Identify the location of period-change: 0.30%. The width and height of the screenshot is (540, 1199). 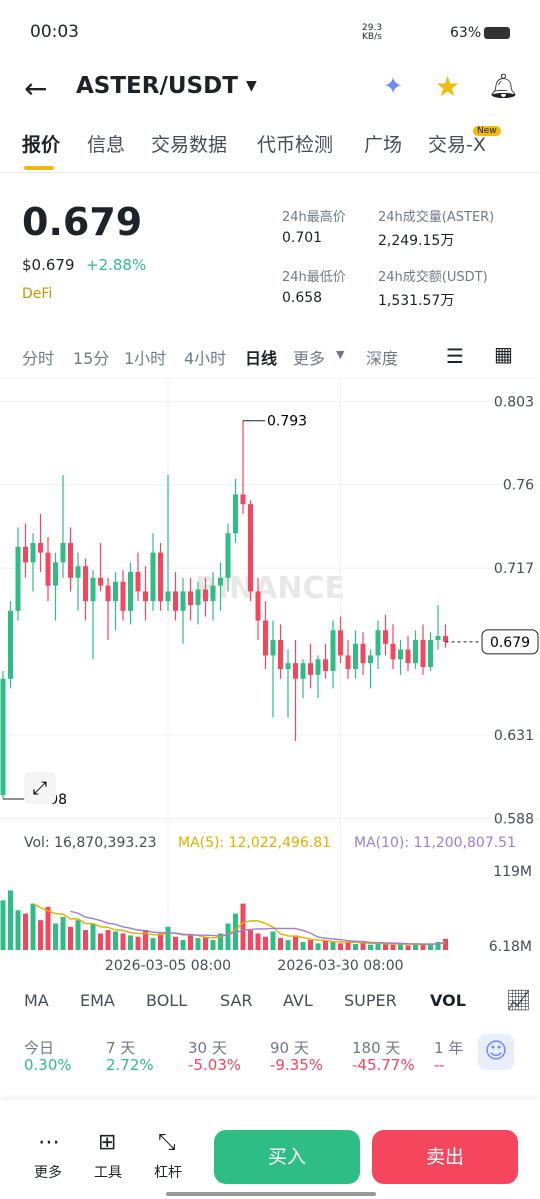
(48, 1065).